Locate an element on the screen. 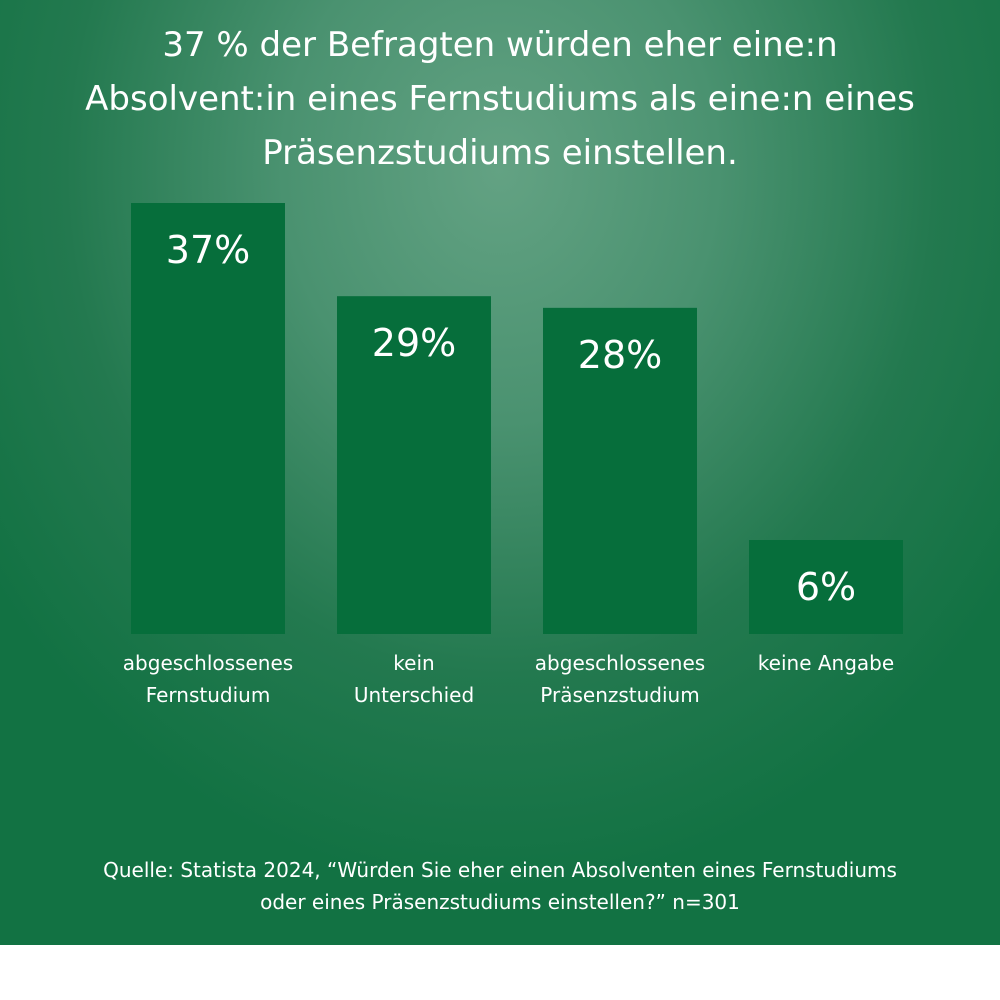 This screenshot has height=1000, width=1000. category-label: Präsenzstudium is located at coordinates (619, 695).